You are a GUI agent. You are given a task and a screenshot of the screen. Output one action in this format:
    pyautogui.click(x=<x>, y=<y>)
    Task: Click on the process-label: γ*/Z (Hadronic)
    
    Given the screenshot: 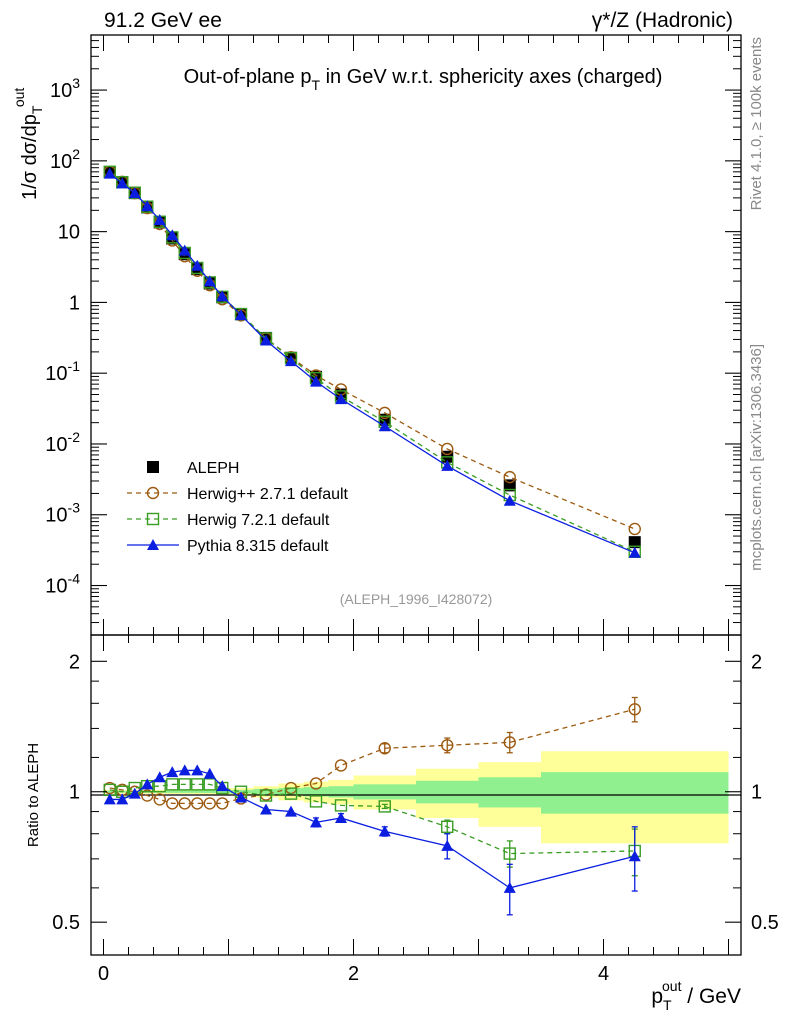 What is the action you would take?
    pyautogui.click(x=662, y=20)
    